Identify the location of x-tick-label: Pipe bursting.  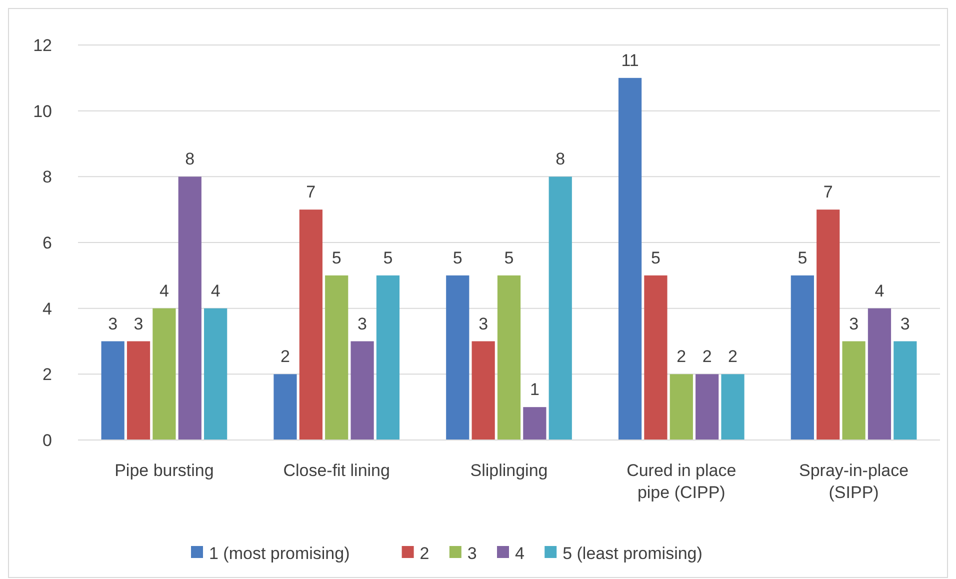
(164, 470).